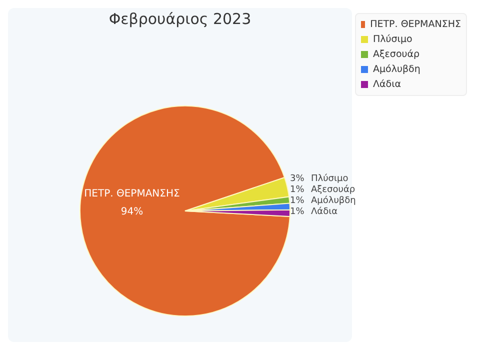 Image resolution: width=480 pixels, height=350 pixels. I want to click on legend-label: ΠΕΤΡ. ΘΕΡΜΑΝΣΗΣ, so click(415, 25).